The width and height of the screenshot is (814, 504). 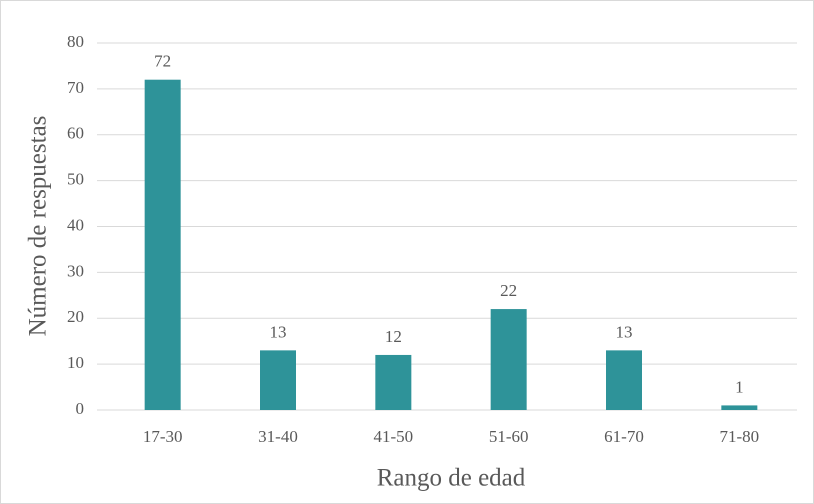 What do you see at coordinates (739, 386) in the screenshot?
I see `data-label: 1` at bounding box center [739, 386].